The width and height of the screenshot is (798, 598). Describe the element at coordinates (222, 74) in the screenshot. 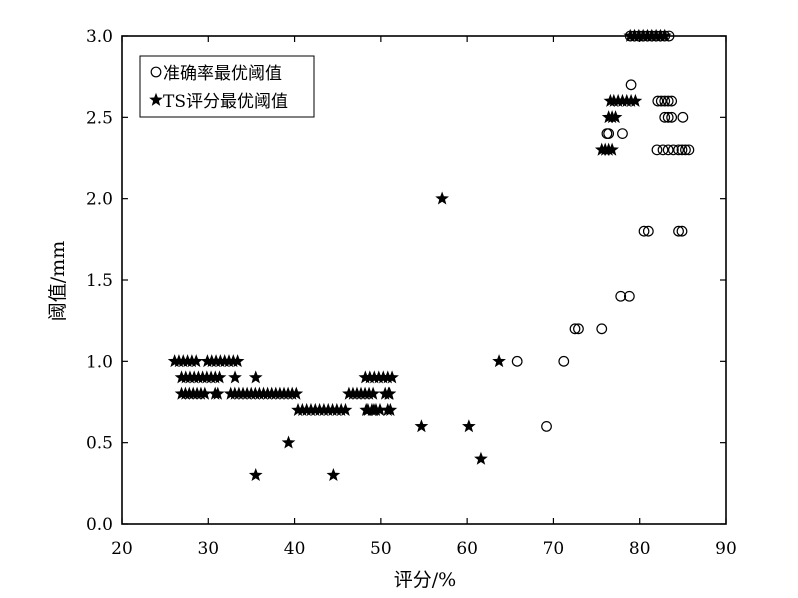

I see `legend-label-accuracy: 准确率最优阈值` at that location.